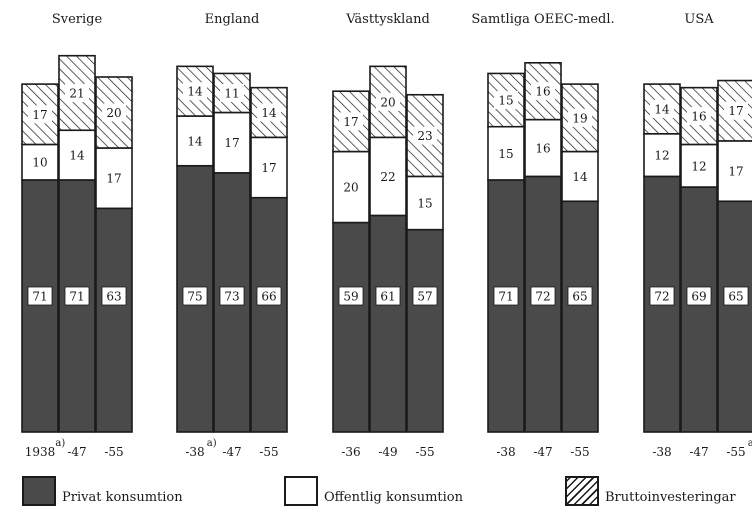 This screenshot has height=516, width=752. What do you see at coordinates (113, 452) in the screenshot?
I see `tick-label-sverige-2: -55` at bounding box center [113, 452].